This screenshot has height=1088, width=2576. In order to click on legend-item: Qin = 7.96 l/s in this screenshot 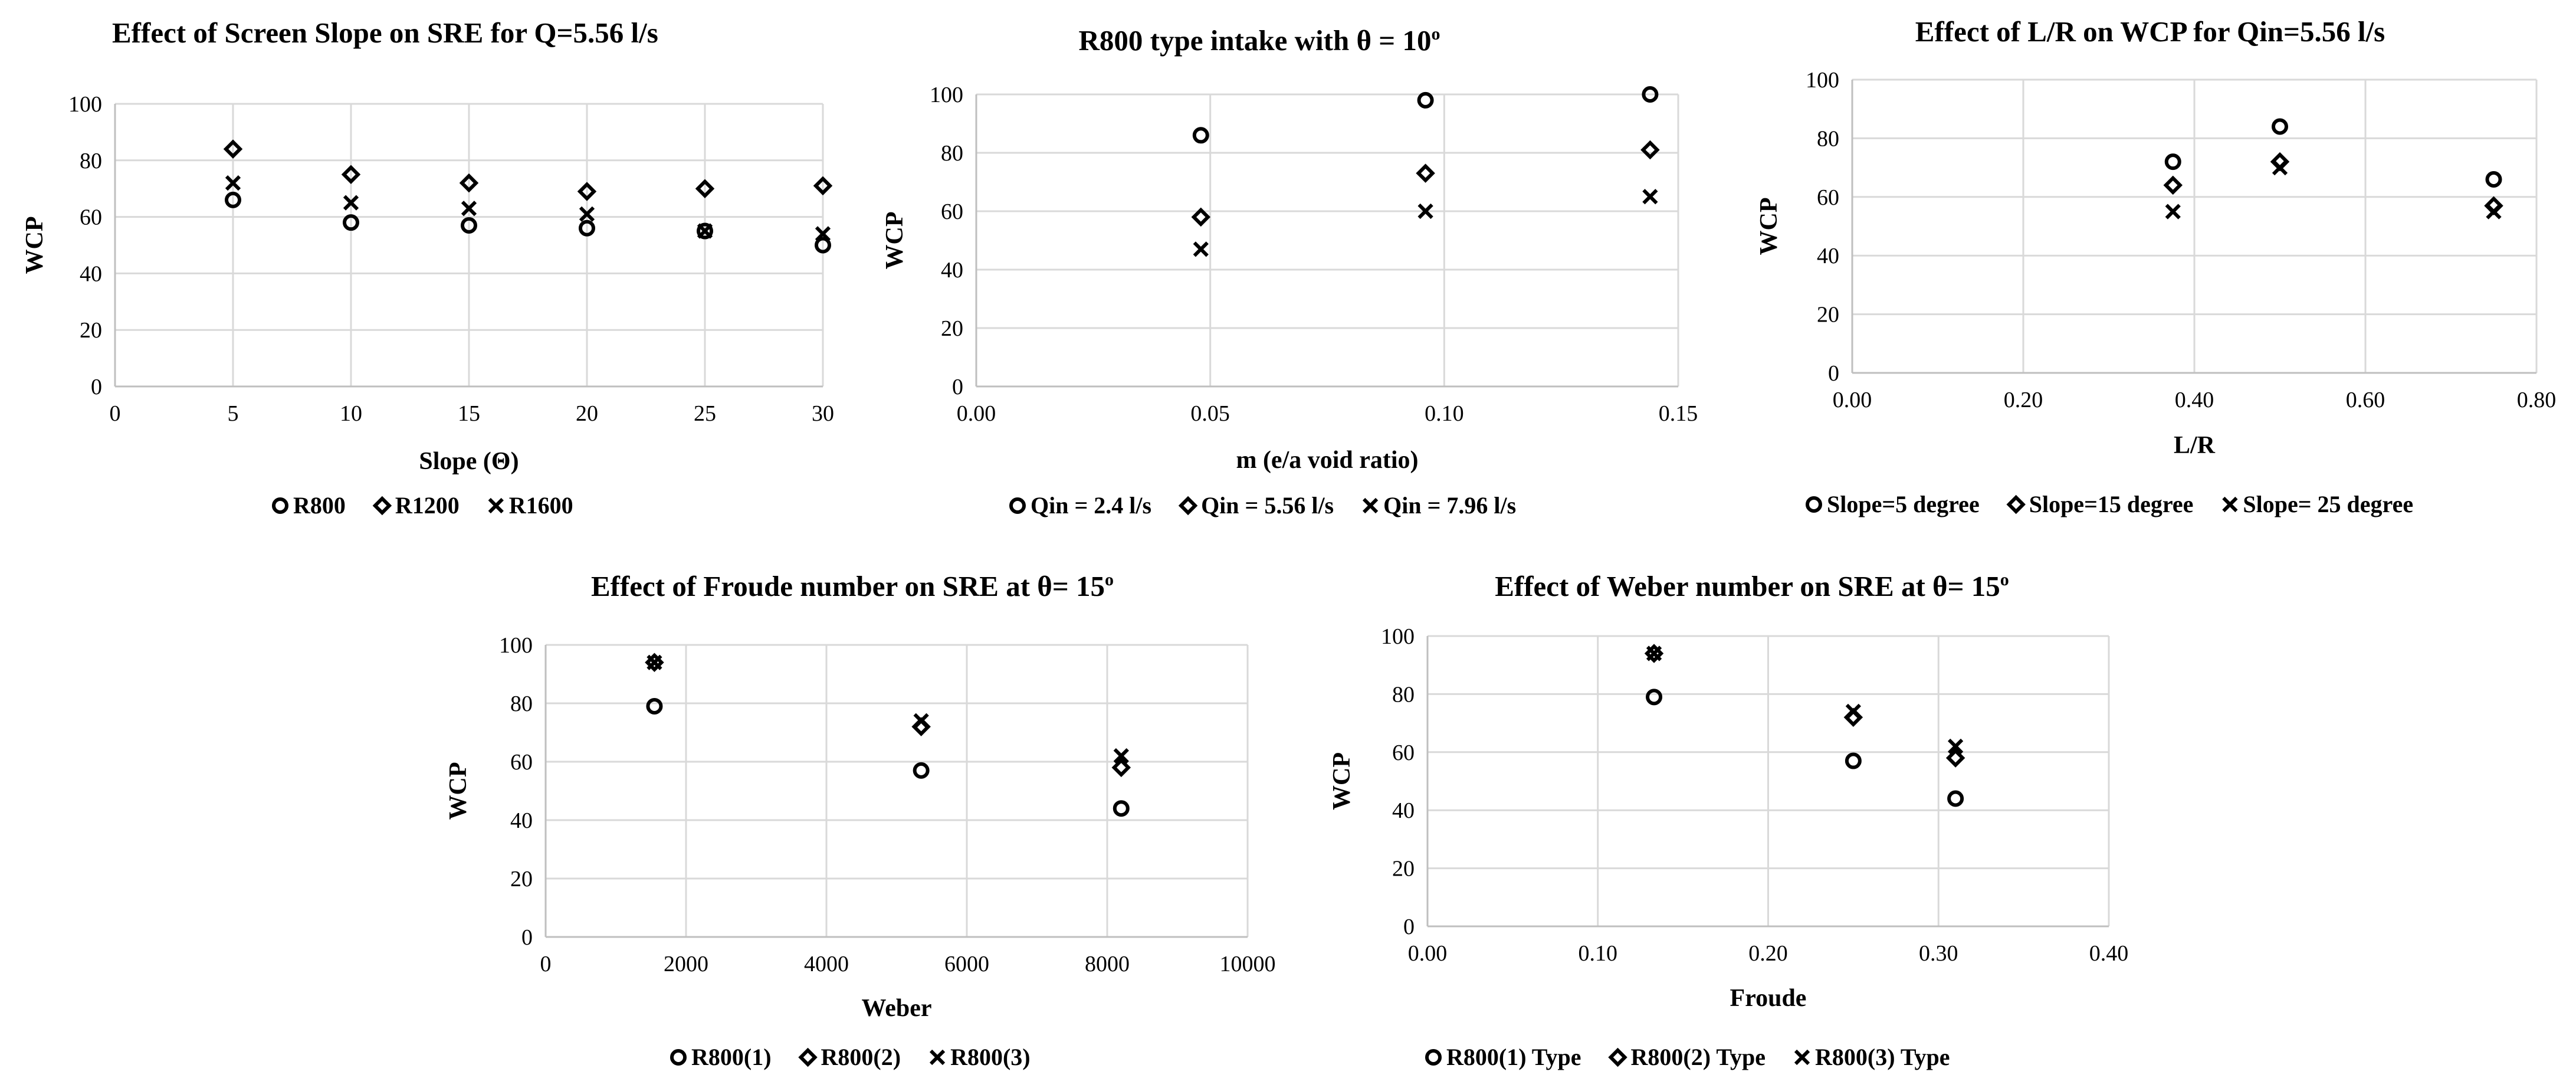, I will do `click(1439, 505)`.